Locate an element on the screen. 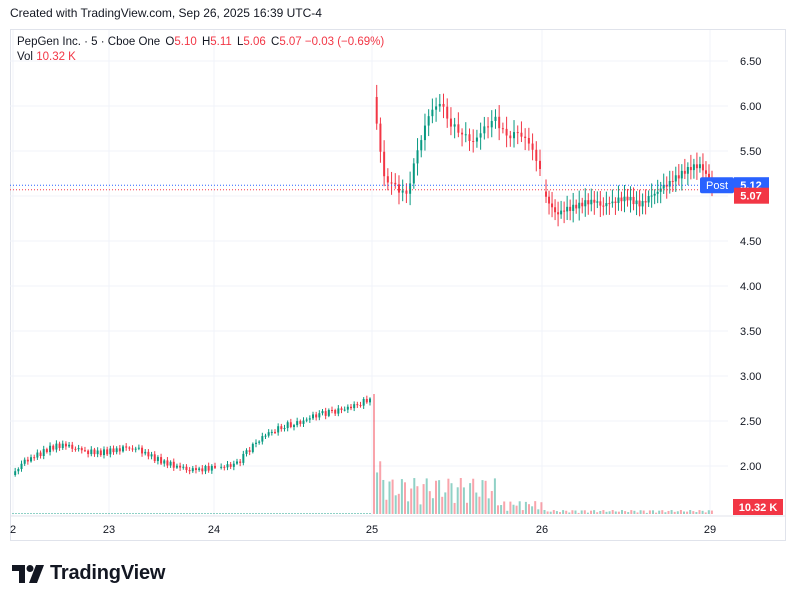 The image size is (798, 603). post-label-badge is located at coordinates (717, 185).